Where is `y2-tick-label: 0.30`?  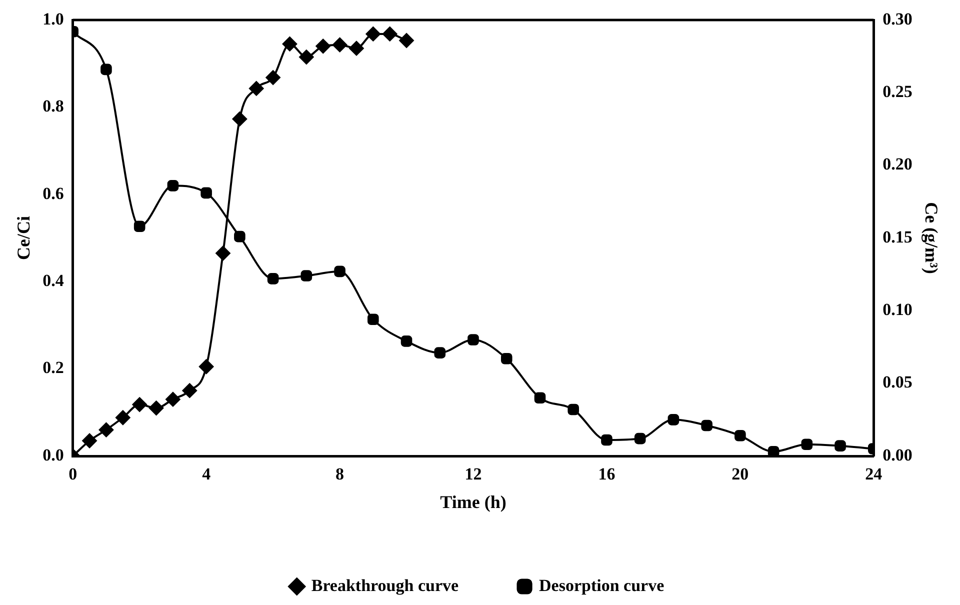
y2-tick-label: 0.30 is located at coordinates (897, 18).